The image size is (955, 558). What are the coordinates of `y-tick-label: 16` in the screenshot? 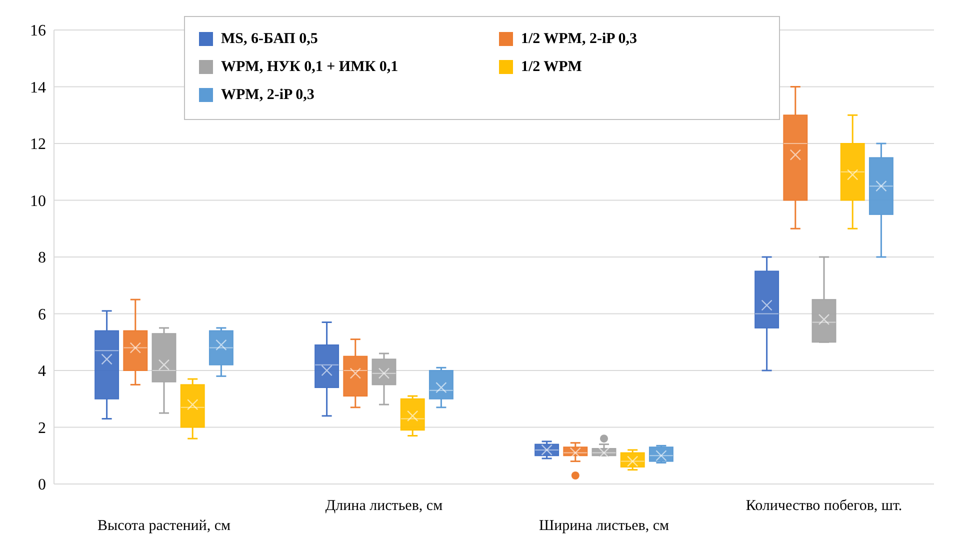 It's located at (38, 31).